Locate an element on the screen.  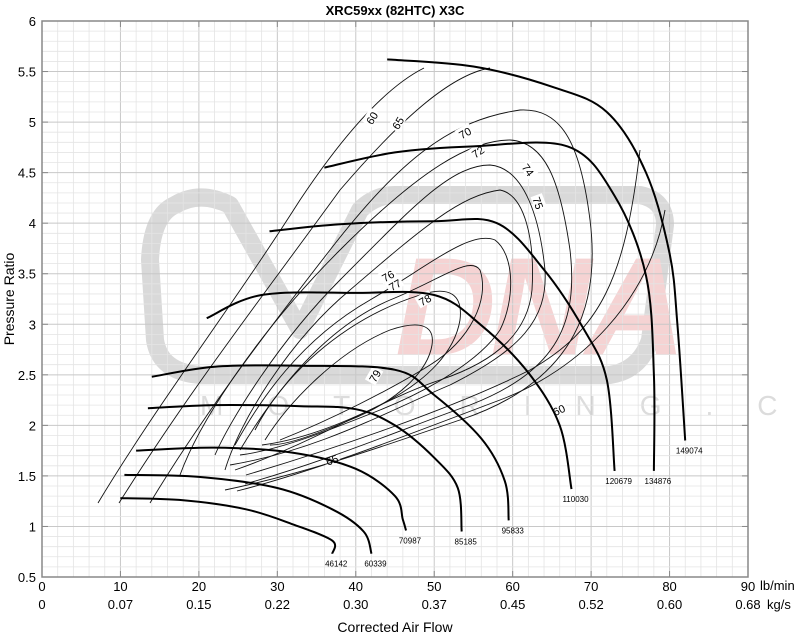
y-tick-label: 3 is located at coordinates (32, 324).